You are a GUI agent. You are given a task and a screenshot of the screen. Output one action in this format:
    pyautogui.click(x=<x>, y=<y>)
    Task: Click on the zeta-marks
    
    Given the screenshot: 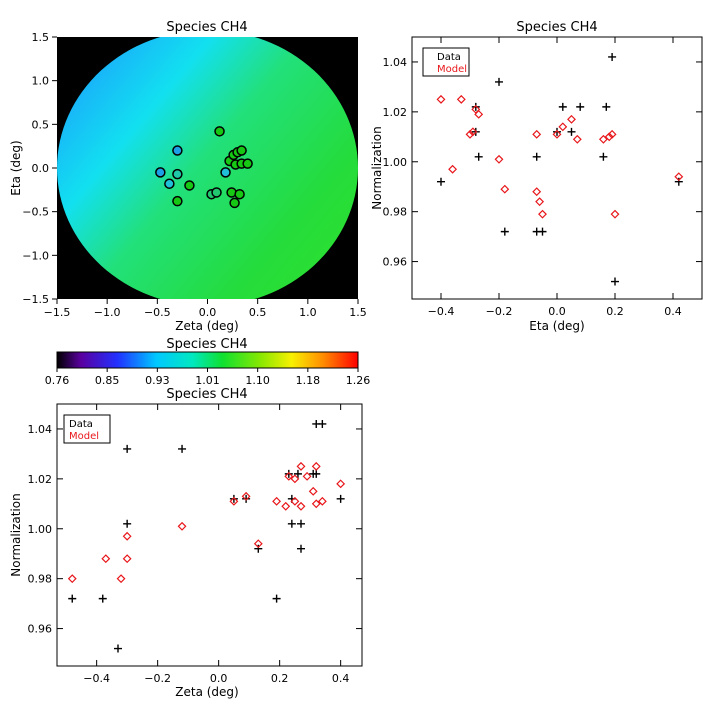 What is the action you would take?
    pyautogui.click(x=206, y=536)
    